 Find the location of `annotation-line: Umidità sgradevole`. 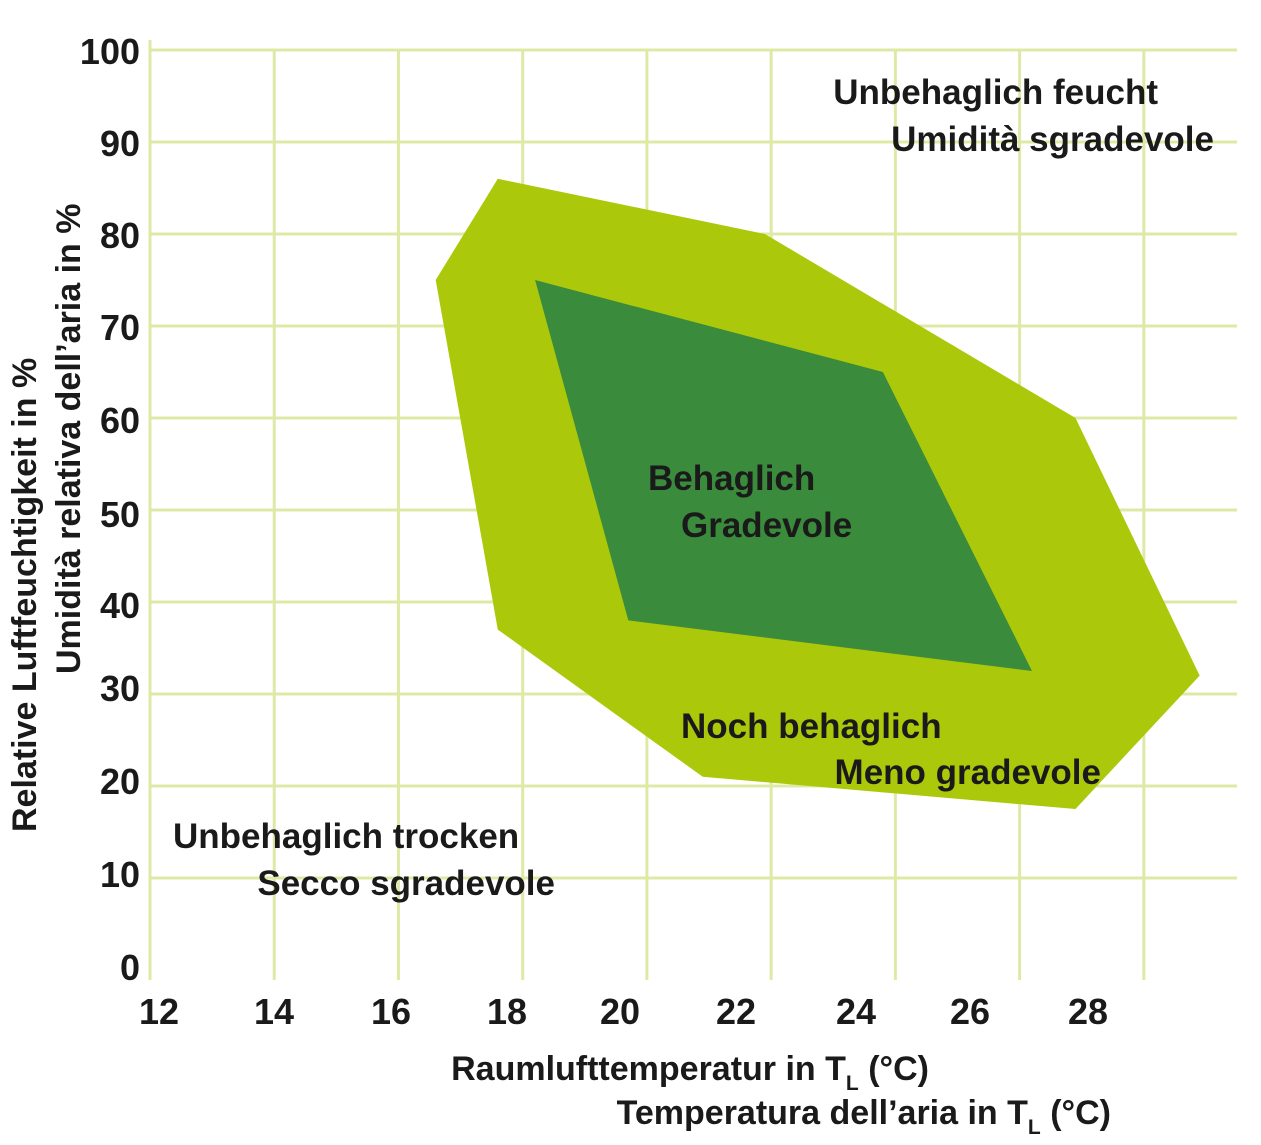

annotation-line: Umidità sgradevole is located at coordinates (1052, 139).